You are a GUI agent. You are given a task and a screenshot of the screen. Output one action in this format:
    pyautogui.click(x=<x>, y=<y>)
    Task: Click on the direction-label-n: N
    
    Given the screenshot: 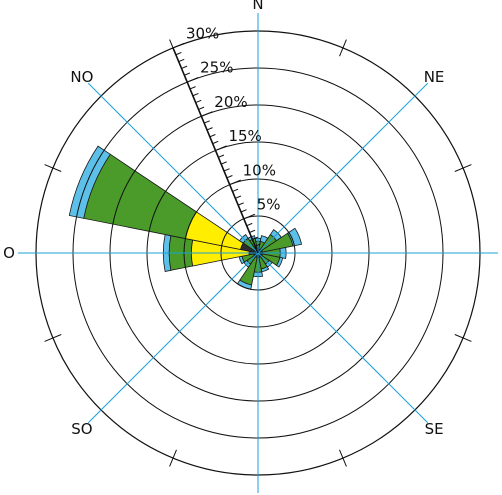 What is the action you would take?
    pyautogui.click(x=257, y=6)
    